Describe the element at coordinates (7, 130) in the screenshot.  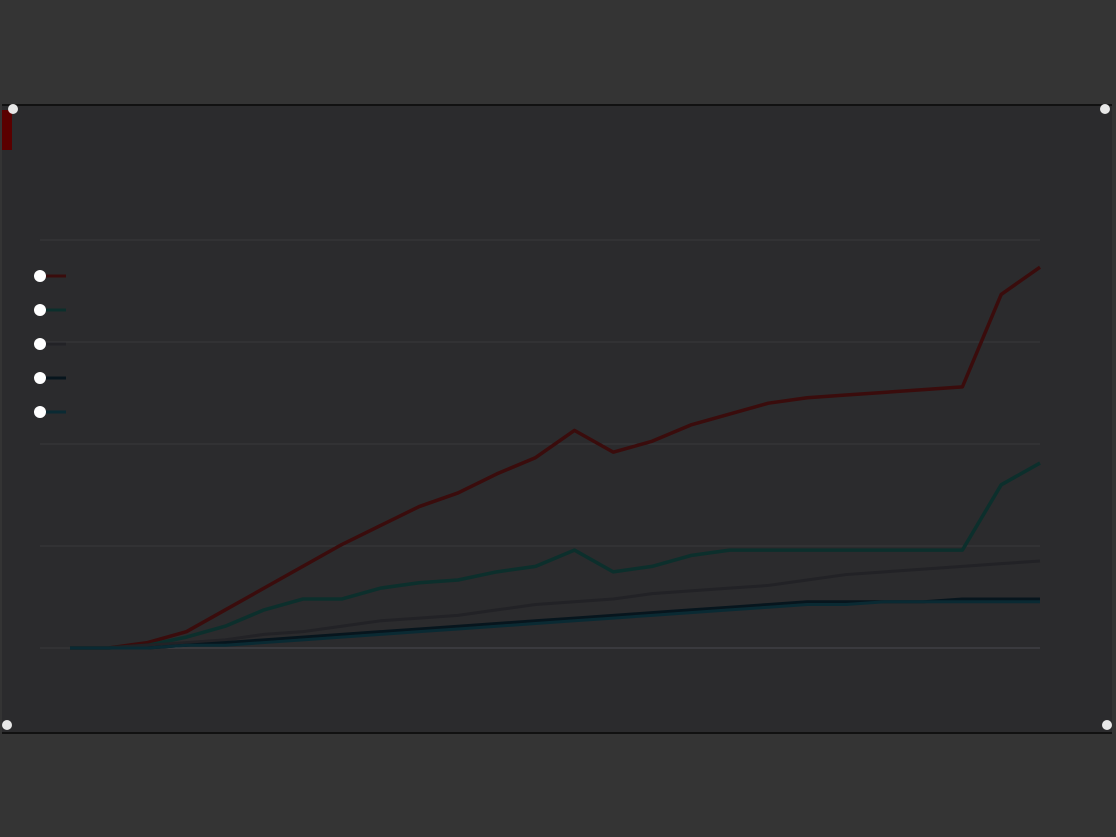
I see `accent-bar` at that location.